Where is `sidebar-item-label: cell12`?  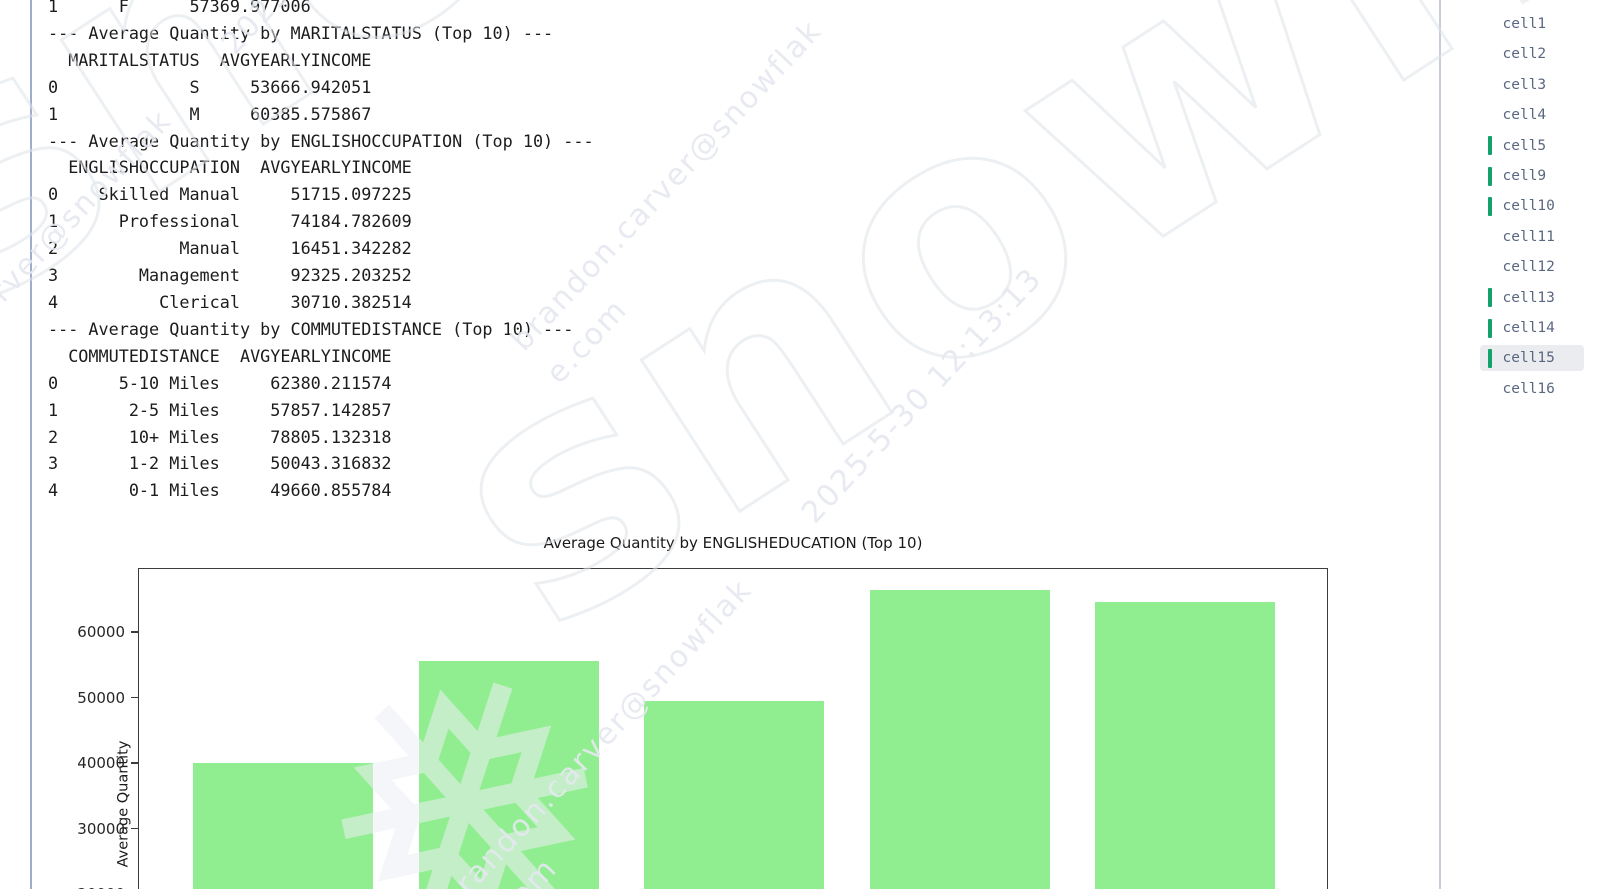 sidebar-item-label: cell12 is located at coordinates (1528, 267).